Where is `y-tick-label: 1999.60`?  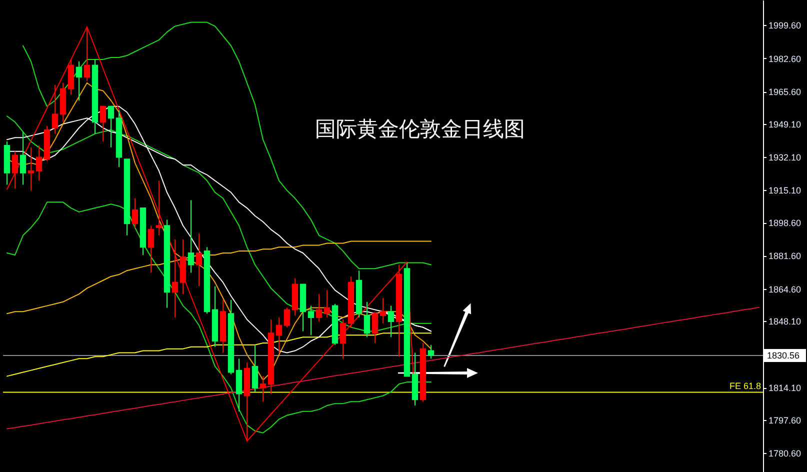
y-tick-label: 1999.60 is located at coordinates (785, 25).